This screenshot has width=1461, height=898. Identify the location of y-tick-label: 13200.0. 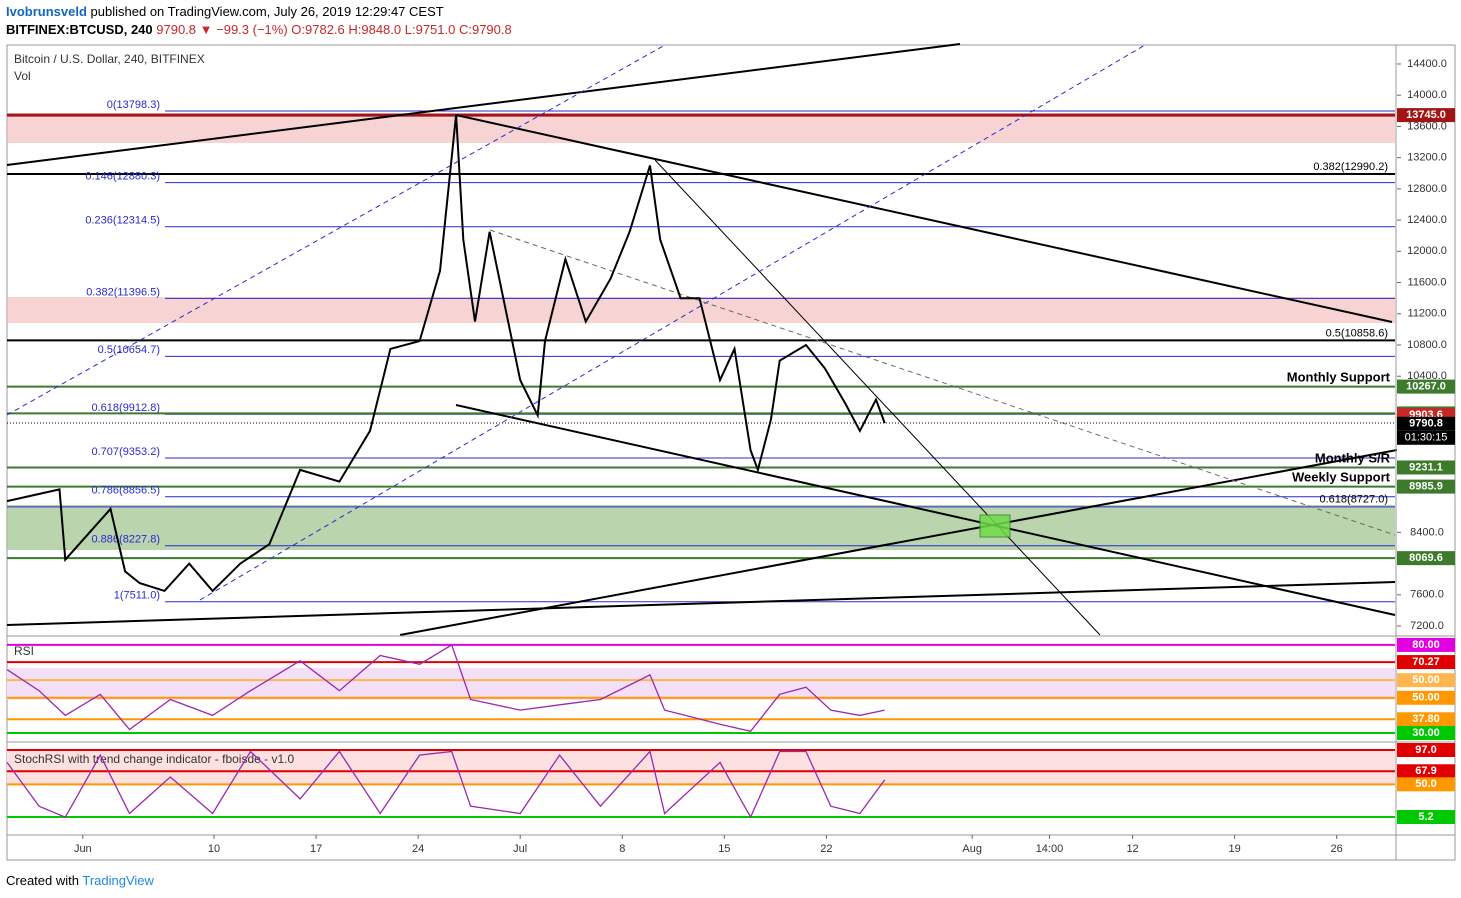
(1427, 158).